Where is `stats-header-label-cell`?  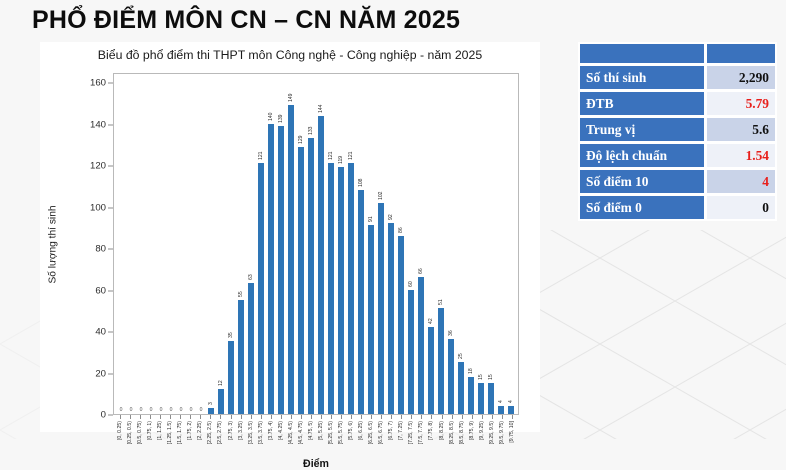 stats-header-label-cell is located at coordinates (642, 53).